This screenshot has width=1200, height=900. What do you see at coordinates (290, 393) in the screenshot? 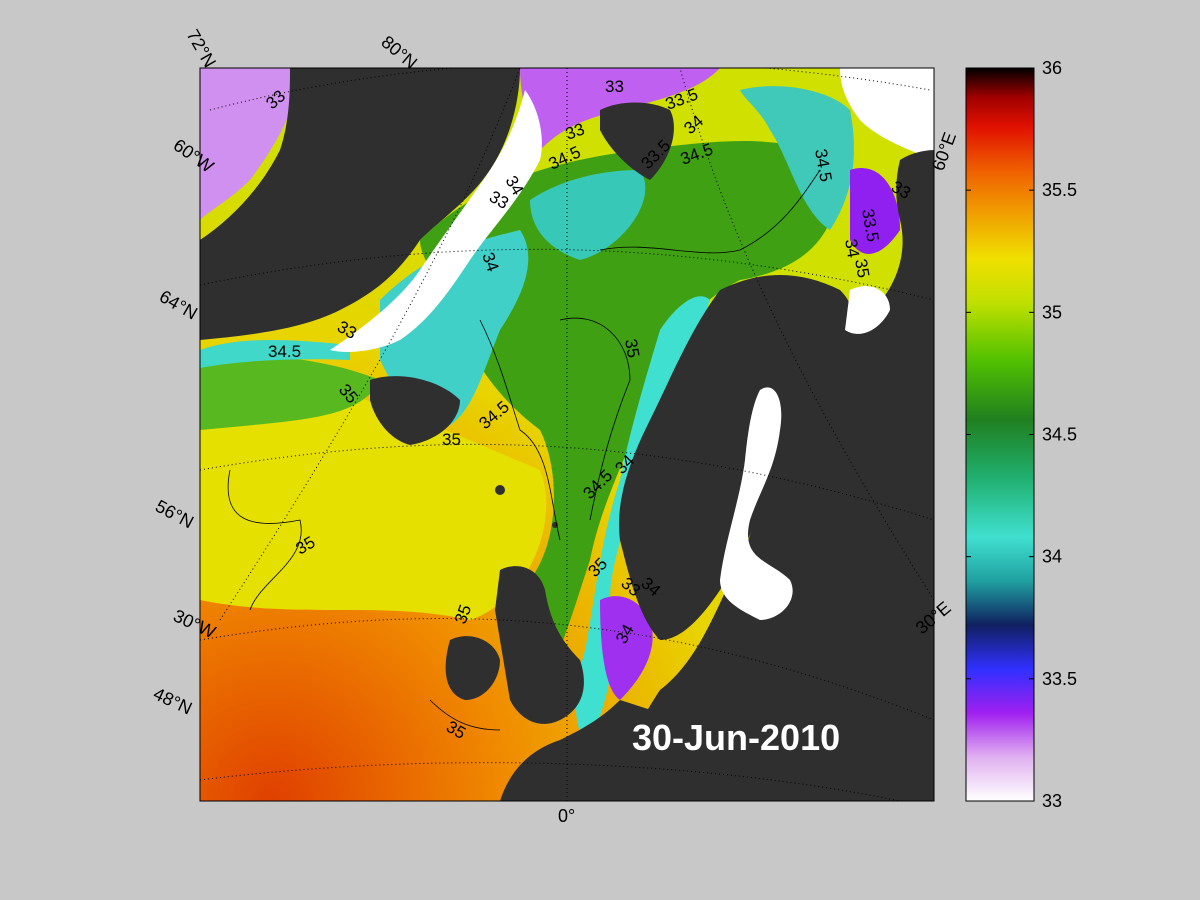
I see `ocean-green-west` at bounding box center [290, 393].